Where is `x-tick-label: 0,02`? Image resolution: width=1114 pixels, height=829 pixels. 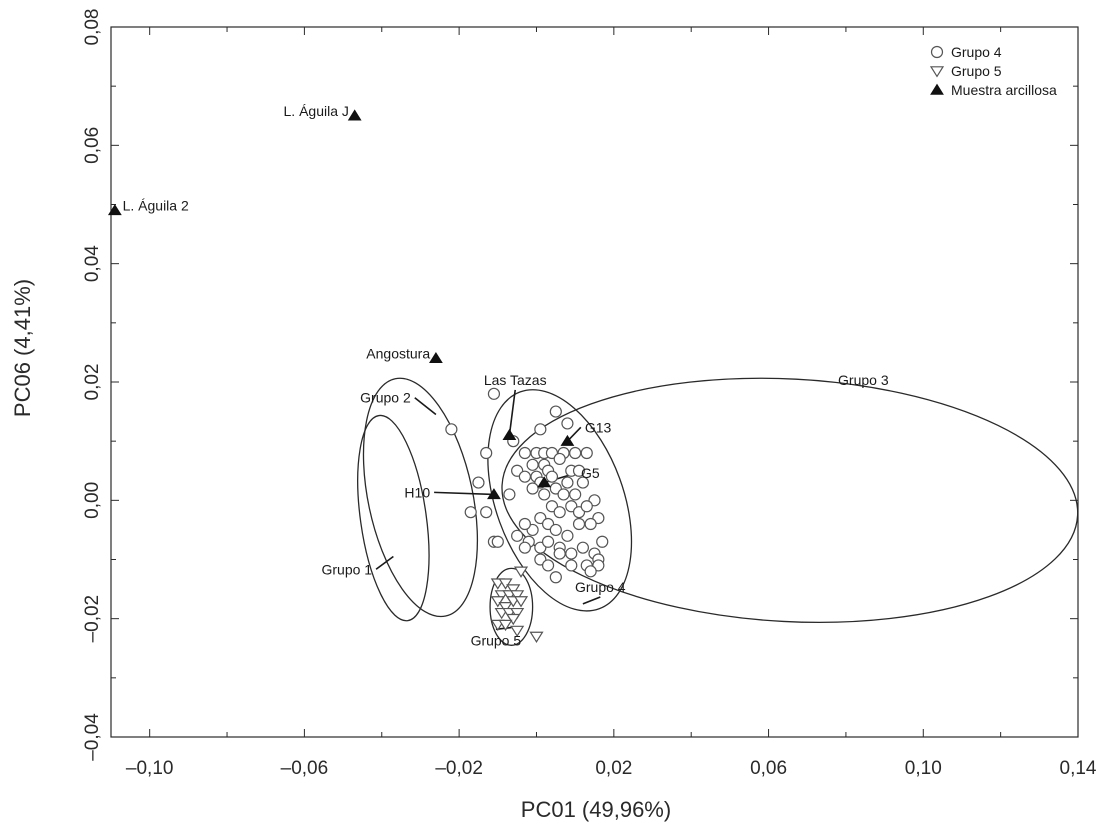 x-tick-label: 0,02 is located at coordinates (613, 768).